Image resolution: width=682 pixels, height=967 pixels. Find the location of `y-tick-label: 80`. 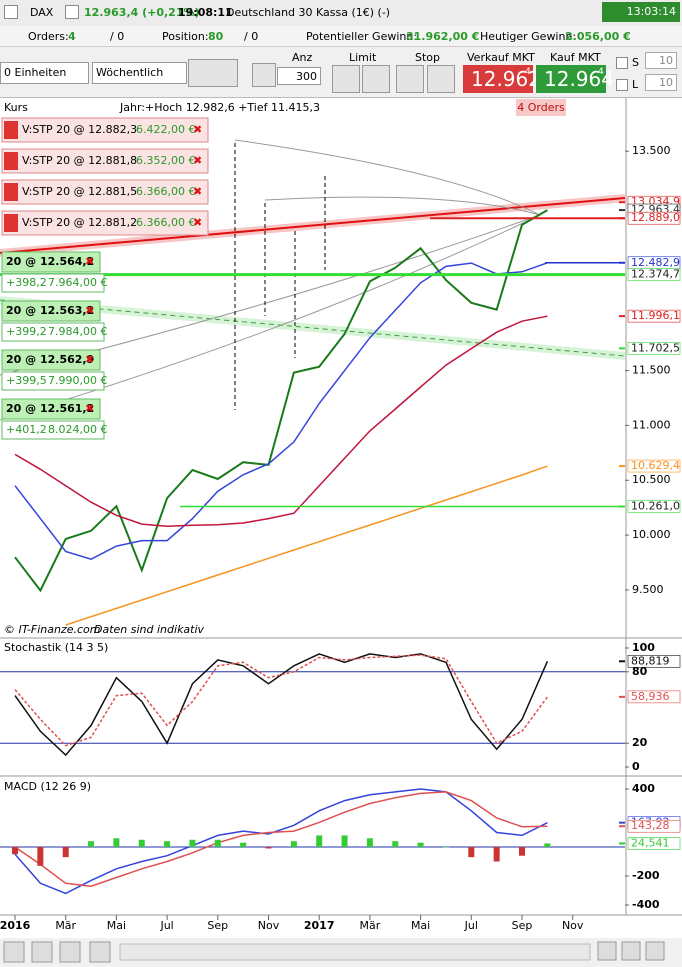

y-tick-label: 80 is located at coordinates (640, 671).